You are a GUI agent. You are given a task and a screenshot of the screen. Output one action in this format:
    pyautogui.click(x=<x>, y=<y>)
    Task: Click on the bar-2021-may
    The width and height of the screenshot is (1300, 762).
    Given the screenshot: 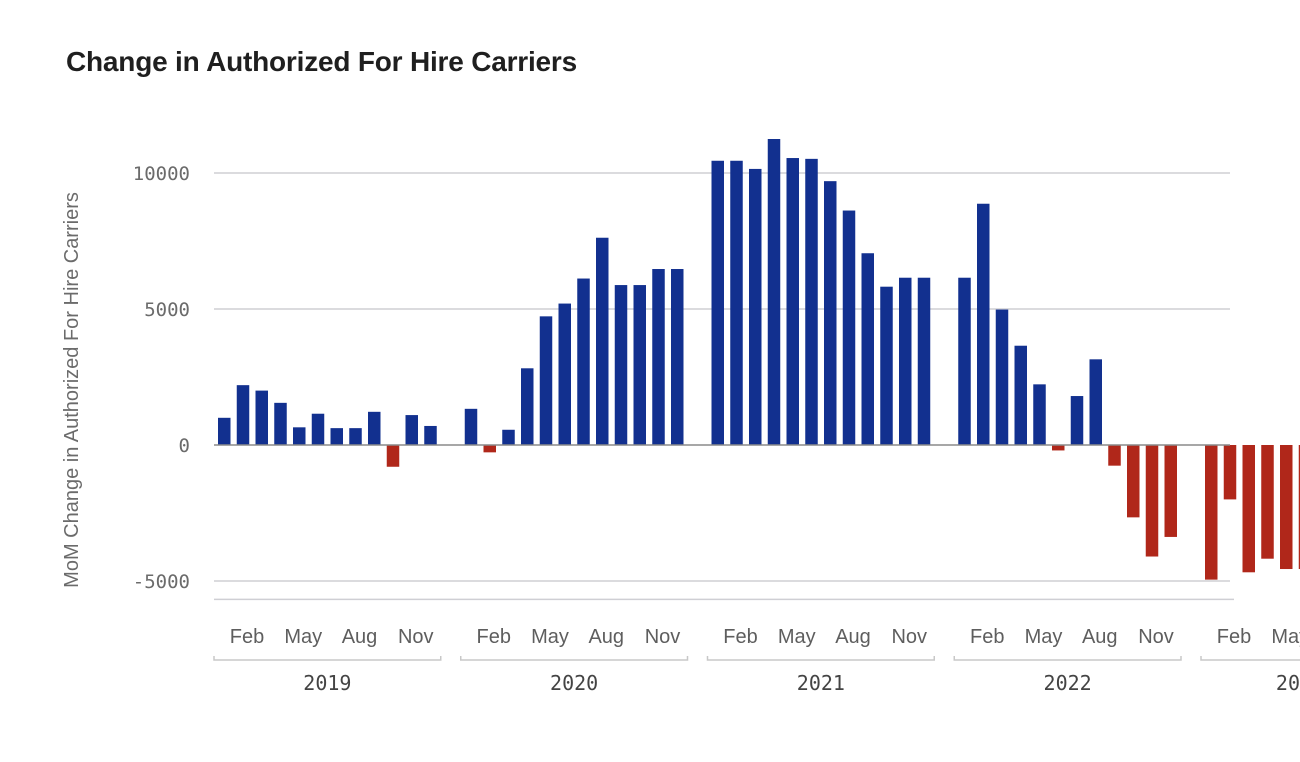 What is the action you would take?
    pyautogui.click(x=792, y=302)
    